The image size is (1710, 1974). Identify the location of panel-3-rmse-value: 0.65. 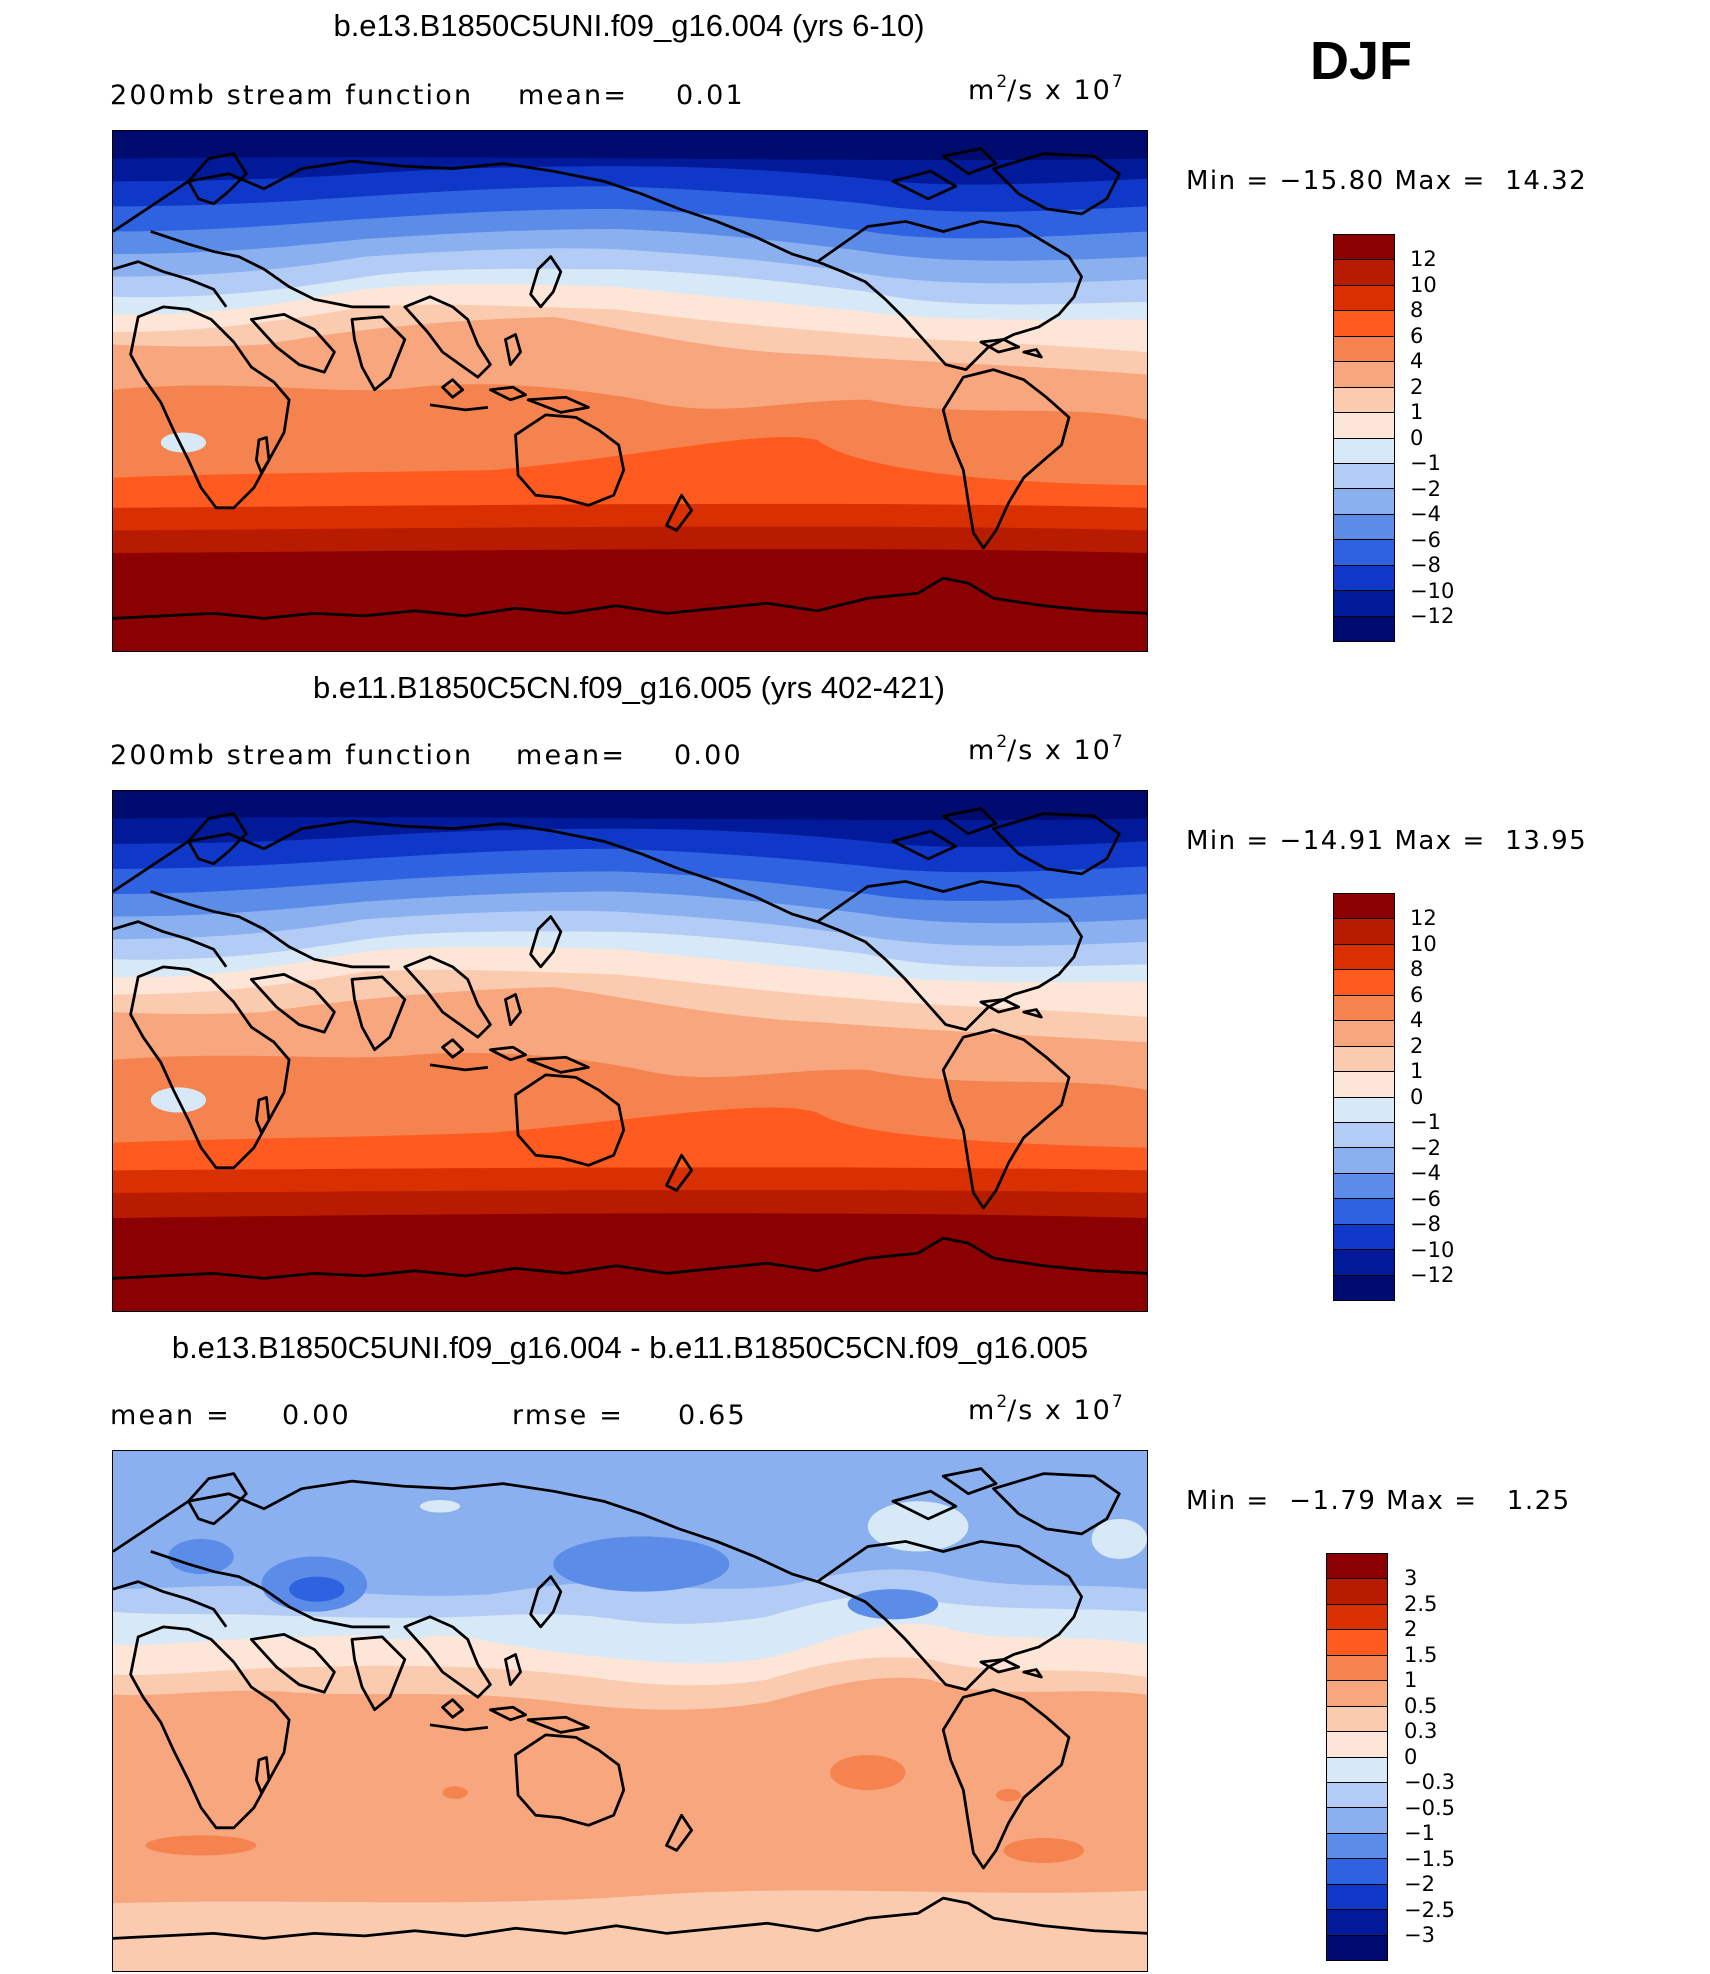
(712, 1415).